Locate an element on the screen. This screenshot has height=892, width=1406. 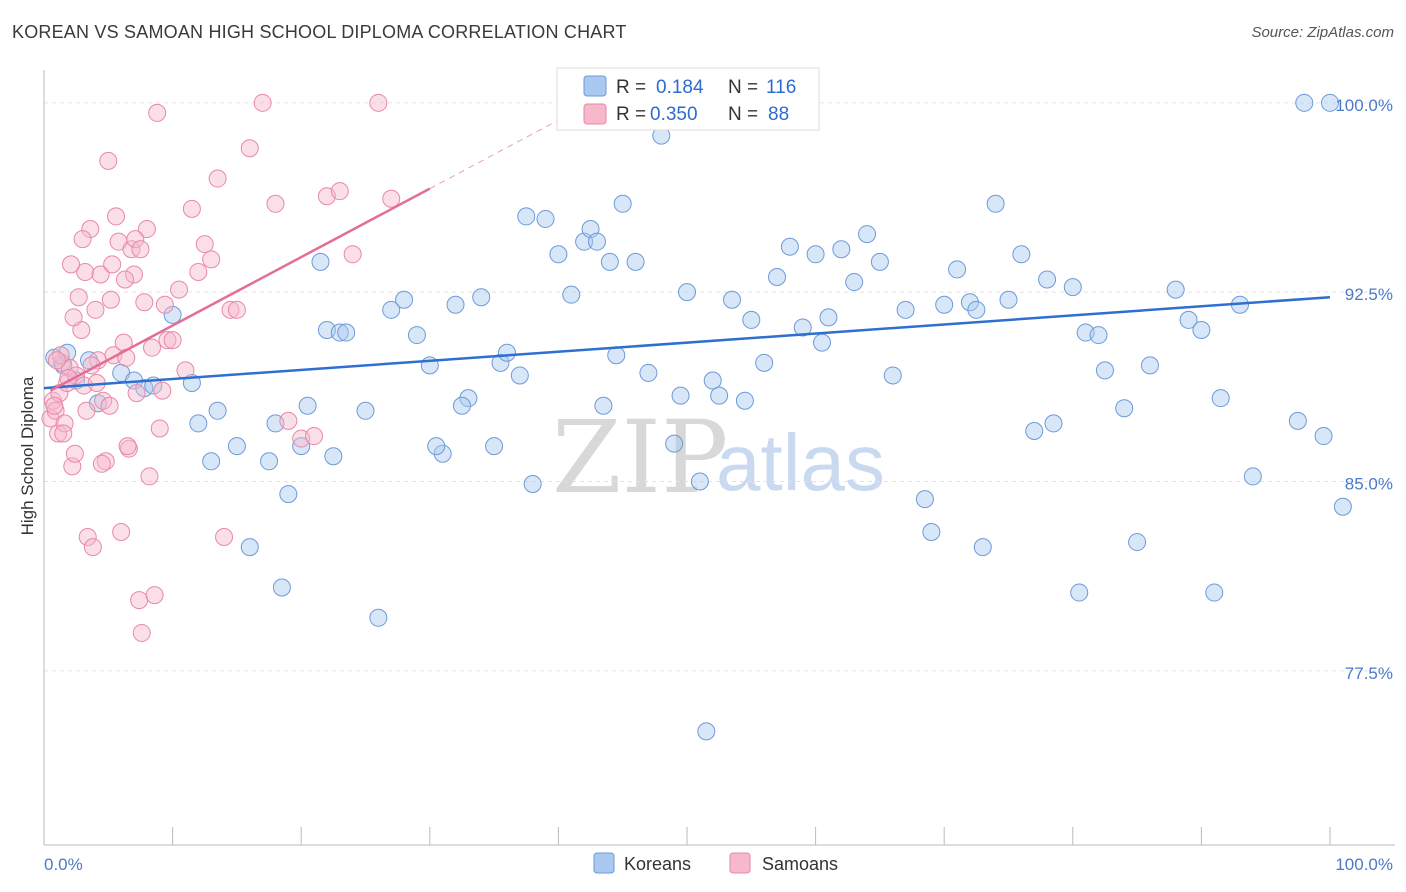
y-tick-label-1: 85.0% is located at coordinates (1369, 483).